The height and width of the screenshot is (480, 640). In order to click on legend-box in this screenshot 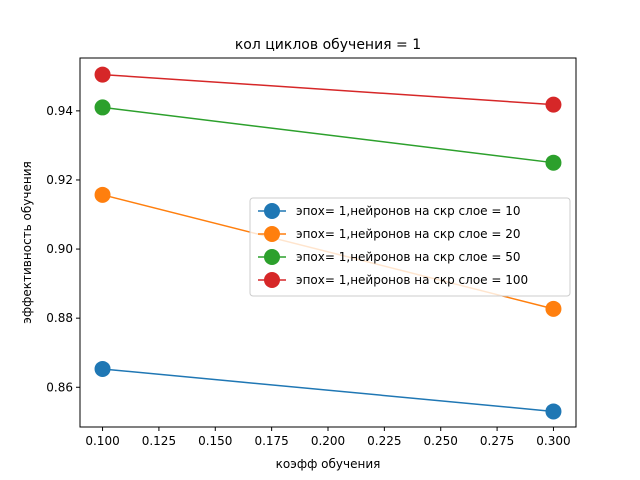, I will do `click(410, 247)`.